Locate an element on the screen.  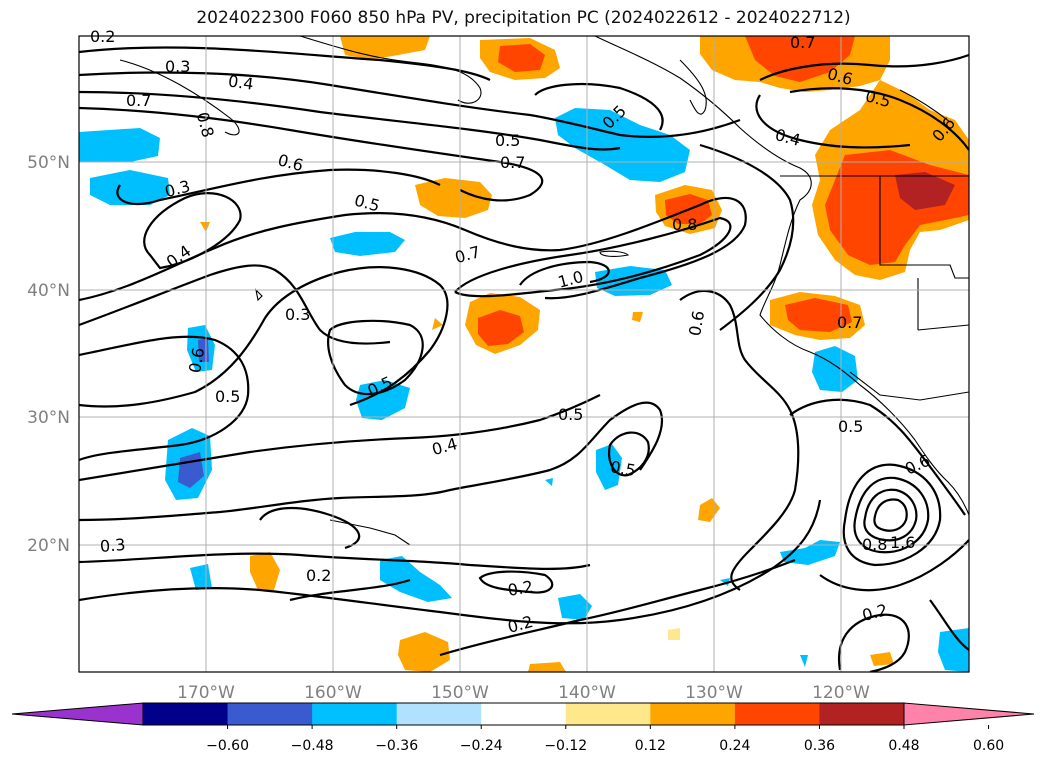
lon-label: 140°W is located at coordinates (587, 693).